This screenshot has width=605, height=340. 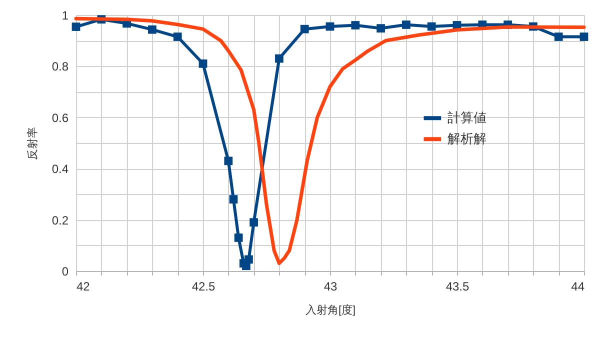 What do you see at coordinates (60, 67) in the screenshot?
I see `y-tick-label: 0.8` at bounding box center [60, 67].